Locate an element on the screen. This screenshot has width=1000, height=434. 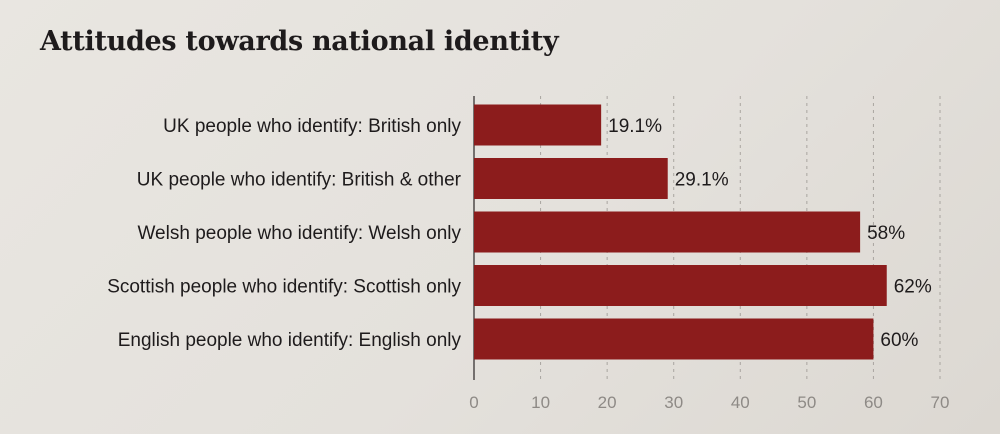
x-tick-label: 10 is located at coordinates (540, 402).